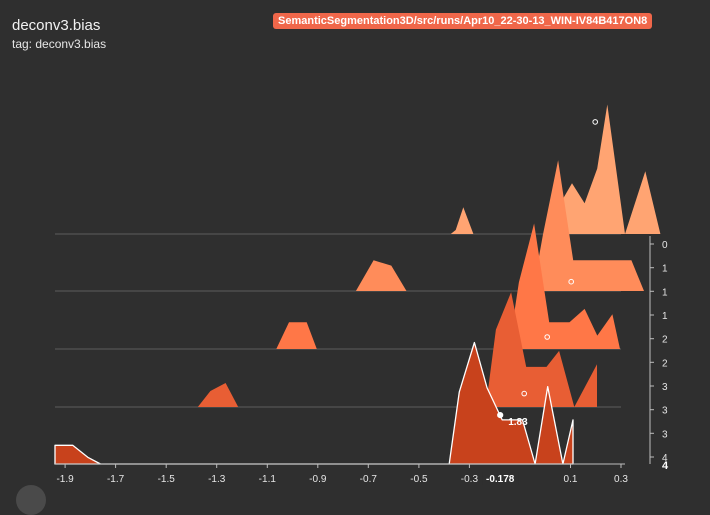  What do you see at coordinates (116, 479) in the screenshot?
I see `x-tick-label: -1.7` at bounding box center [116, 479].